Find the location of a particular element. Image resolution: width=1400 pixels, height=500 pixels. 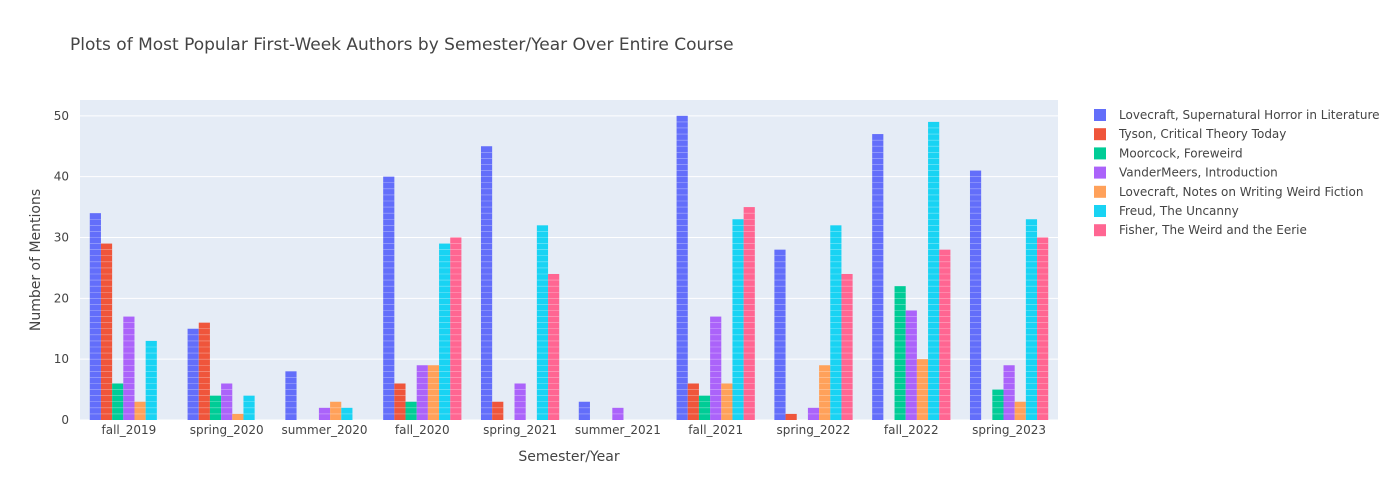

y-tick-label: 10 is located at coordinates (61, 359).